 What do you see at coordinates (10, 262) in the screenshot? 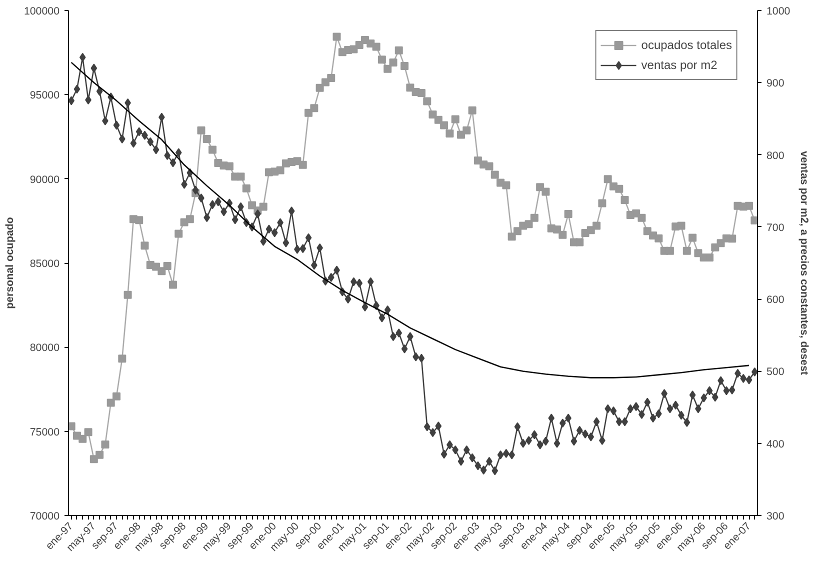
I see `y-axis-title: personal ocupado` at bounding box center [10, 262].